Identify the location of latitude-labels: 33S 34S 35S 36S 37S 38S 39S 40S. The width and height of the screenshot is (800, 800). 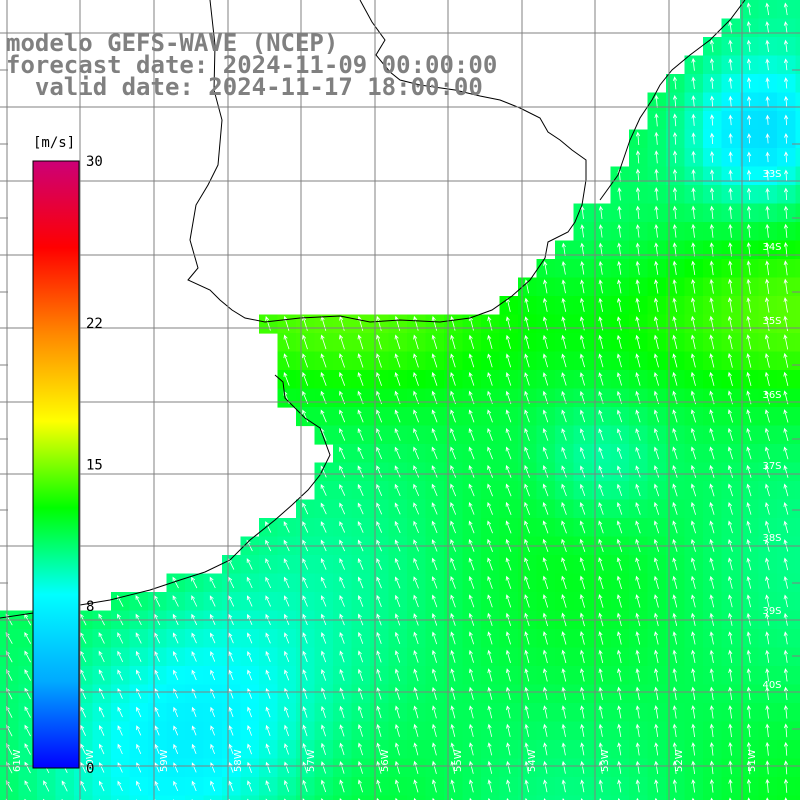
(771, 430).